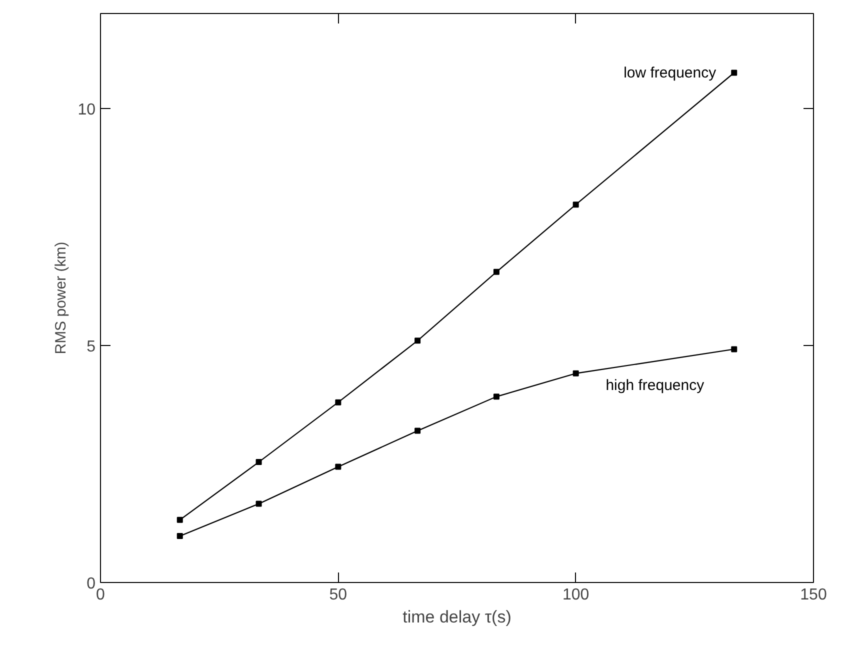  Describe the element at coordinates (670, 73) in the screenshot. I see `series-label: low frequency` at that location.